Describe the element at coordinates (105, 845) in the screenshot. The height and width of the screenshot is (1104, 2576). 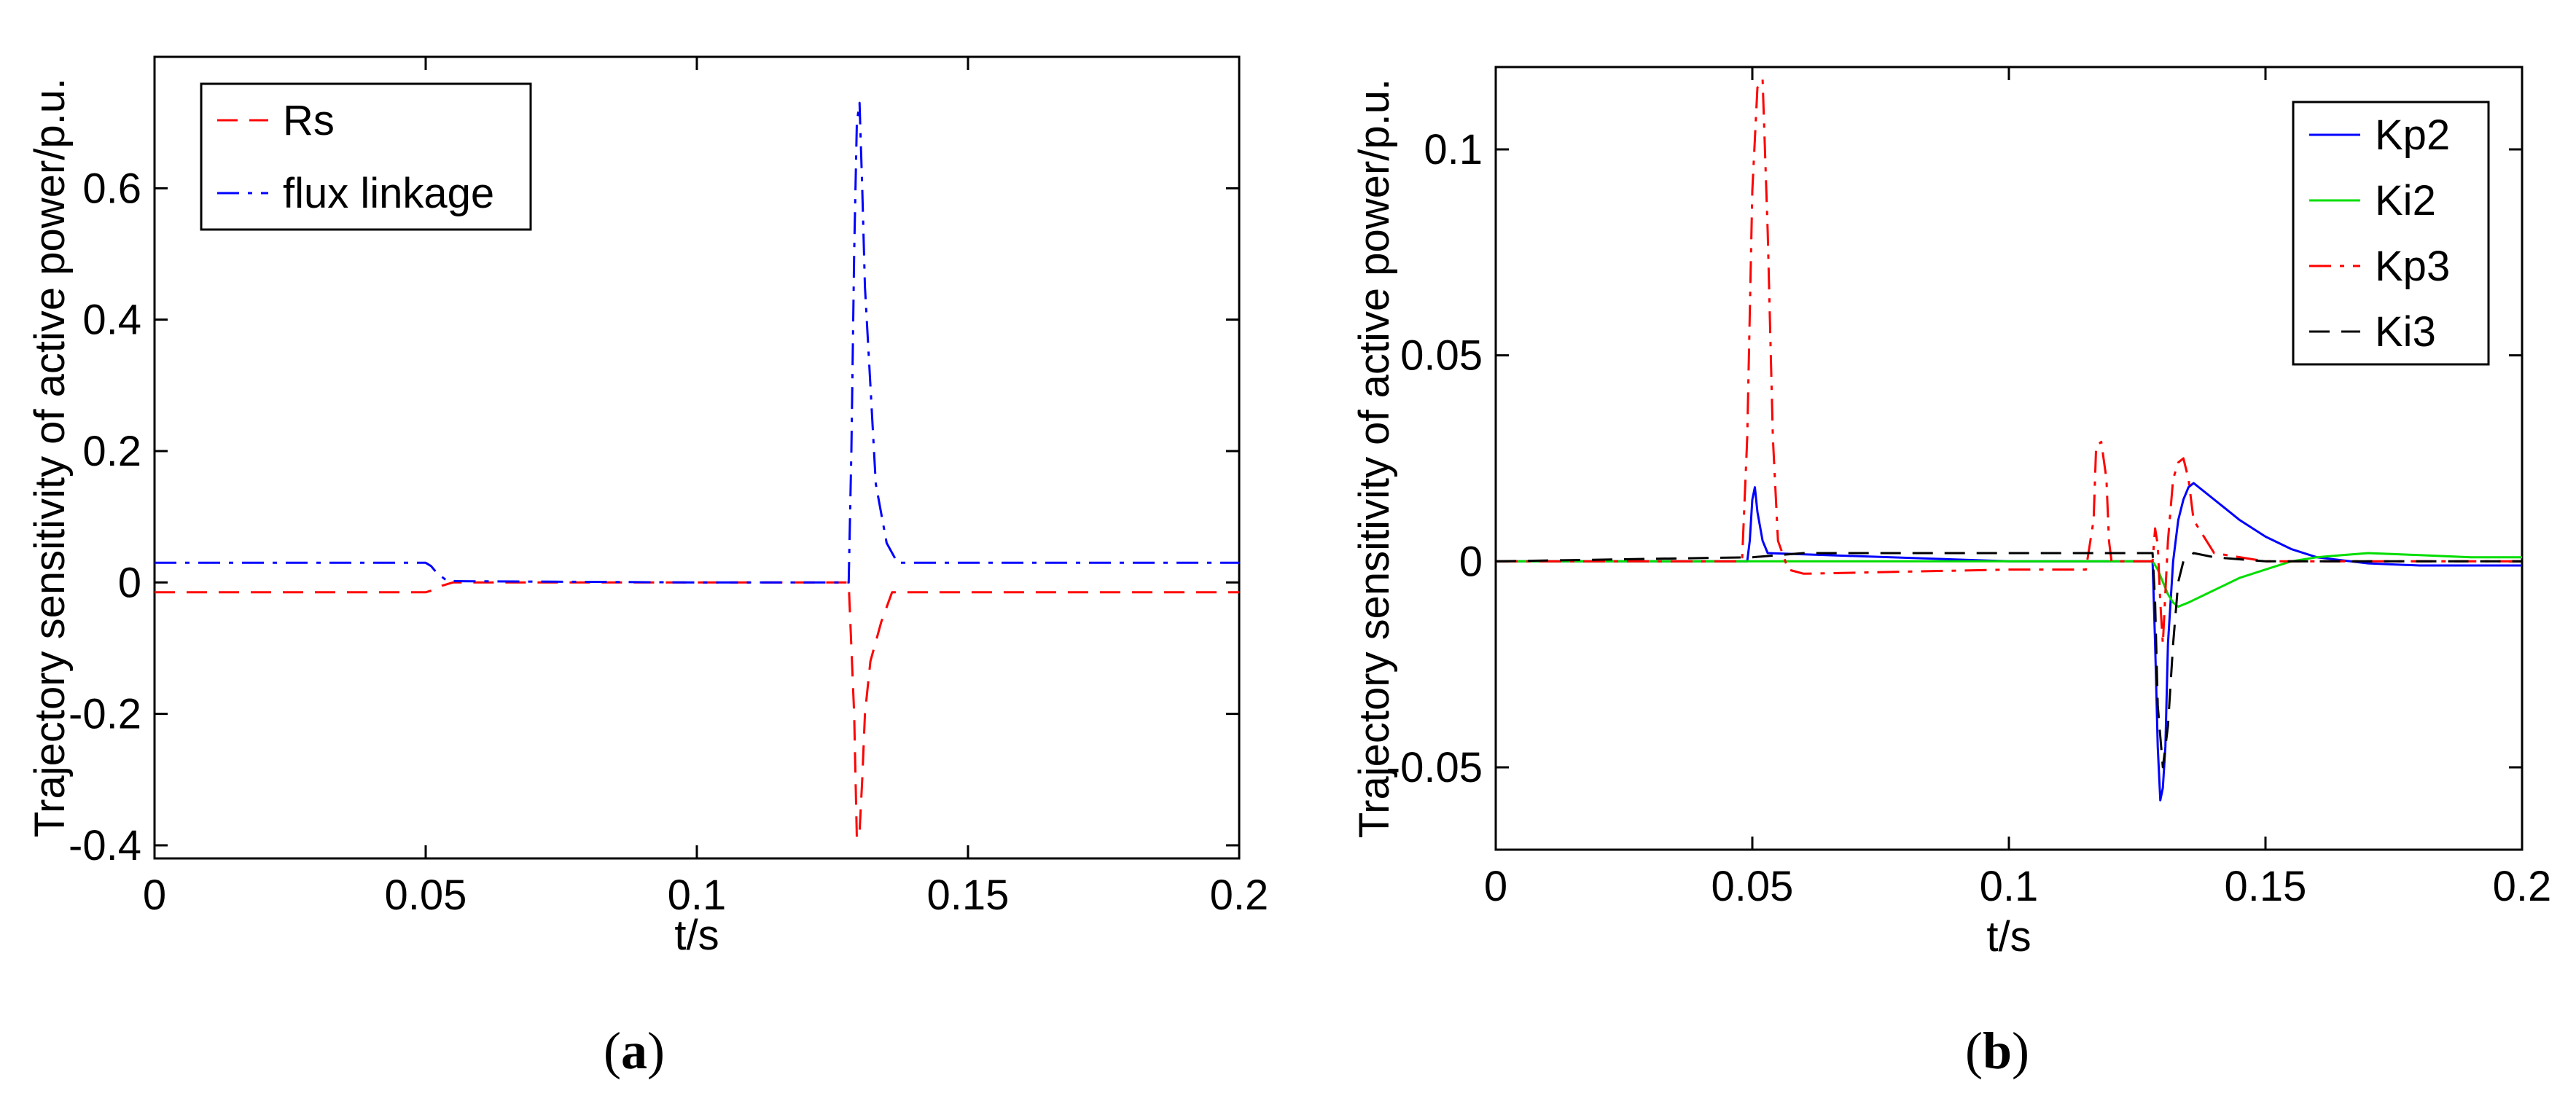
I see `y-tick-label: -0.4` at that location.